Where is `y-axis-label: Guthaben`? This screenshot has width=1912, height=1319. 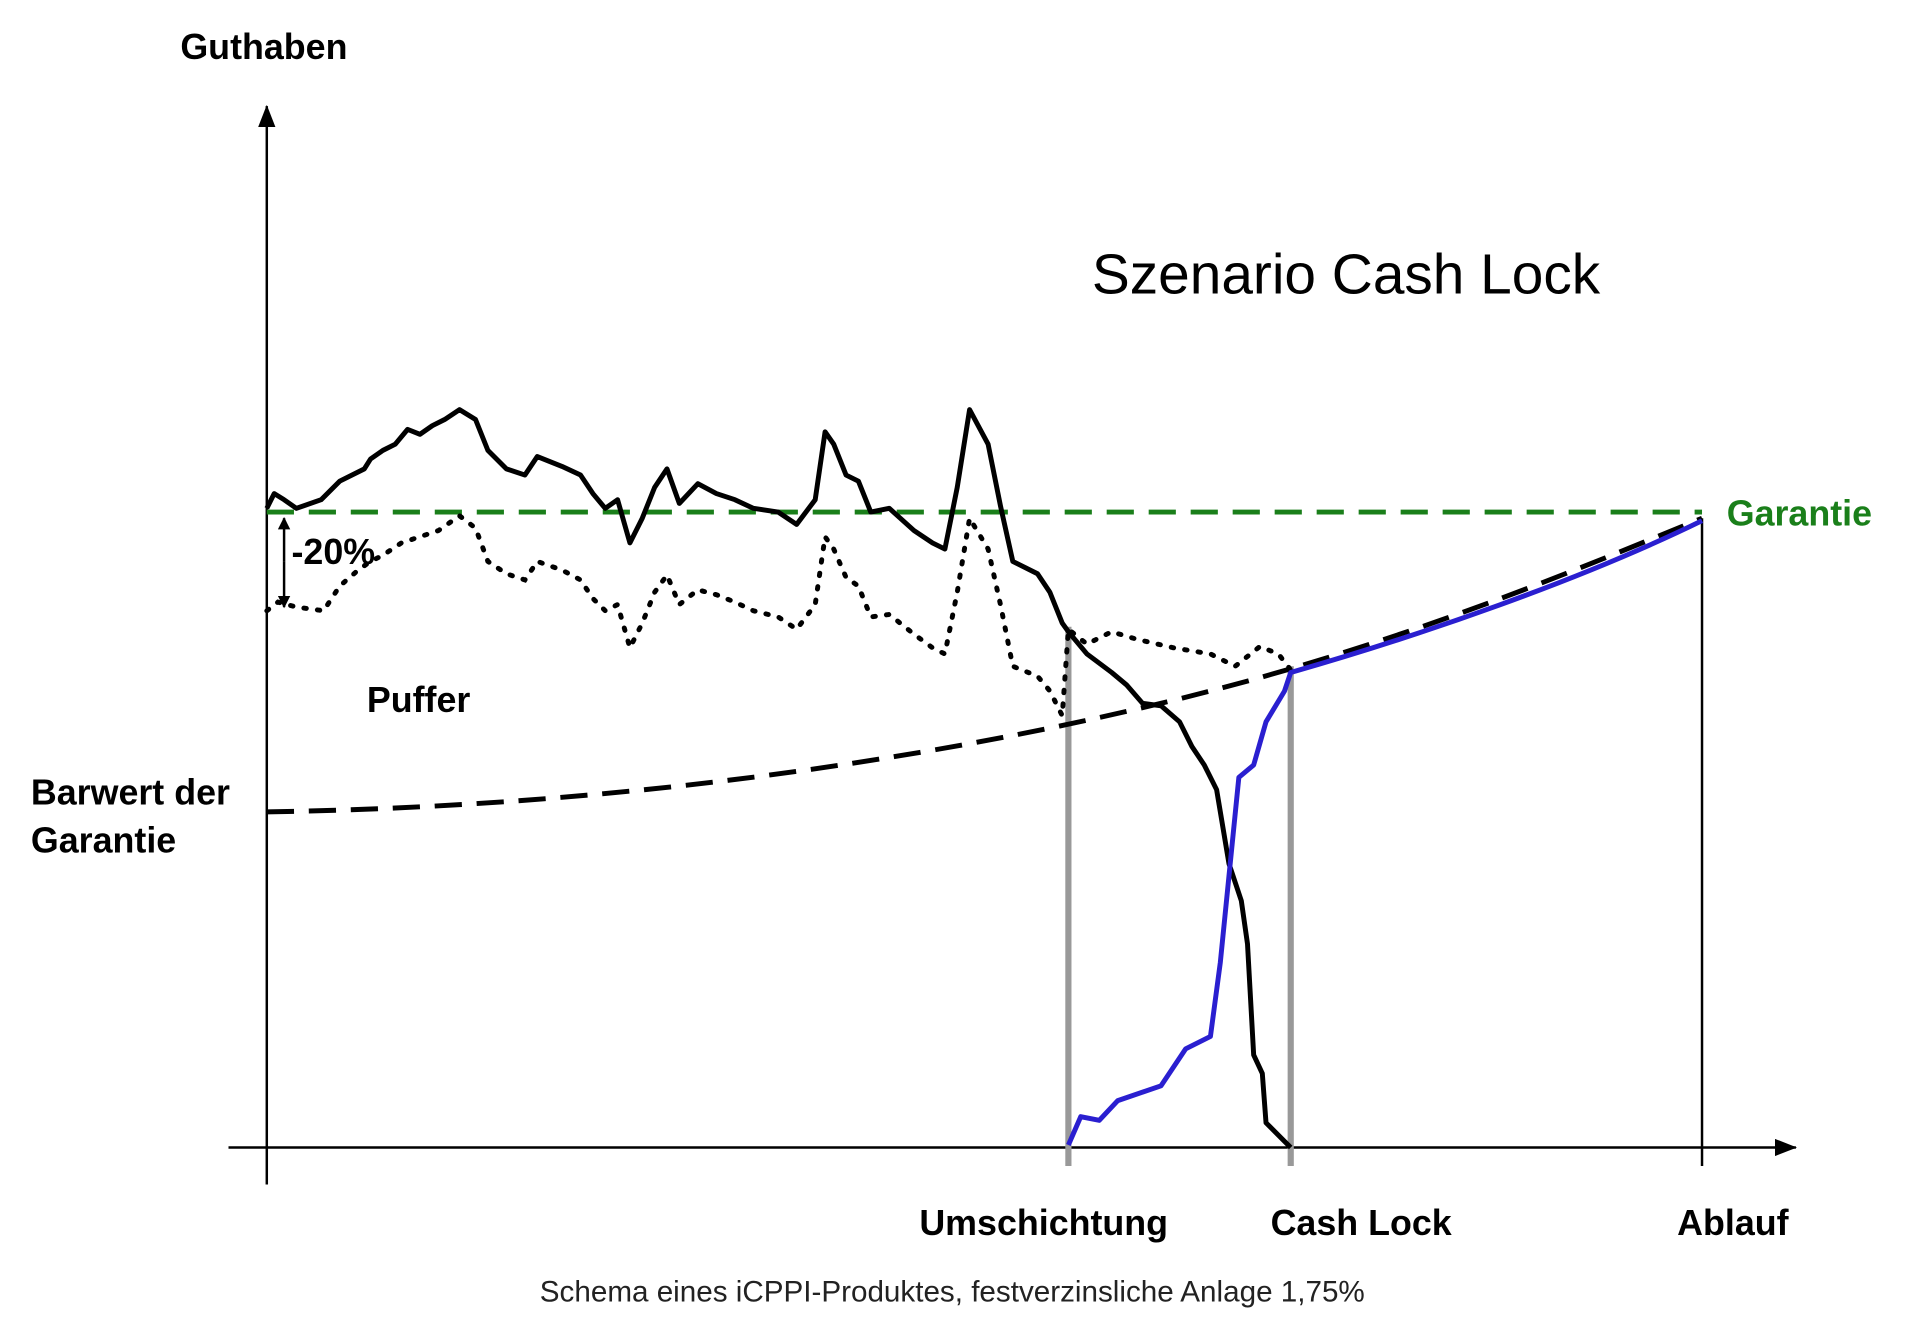 y-axis-label: Guthaben is located at coordinates (263, 47).